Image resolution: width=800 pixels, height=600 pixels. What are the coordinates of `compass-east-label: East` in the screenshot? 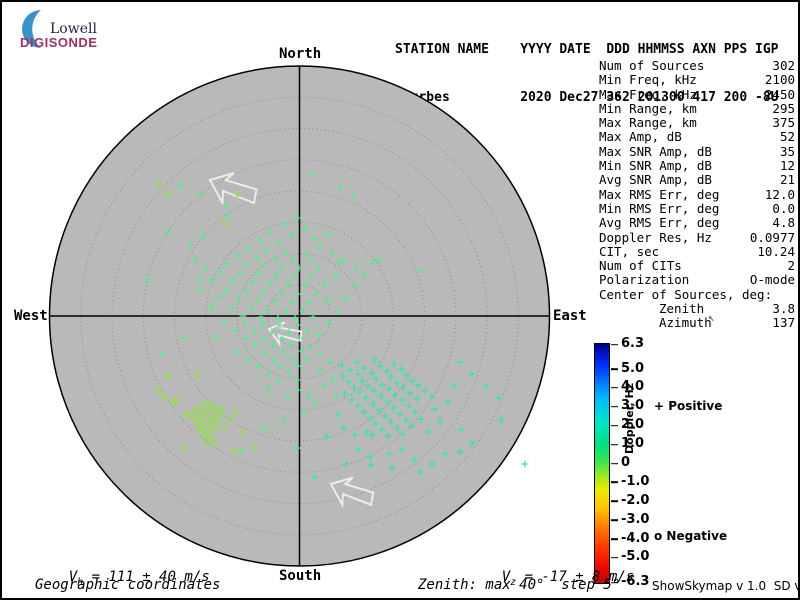 It's located at (570, 316).